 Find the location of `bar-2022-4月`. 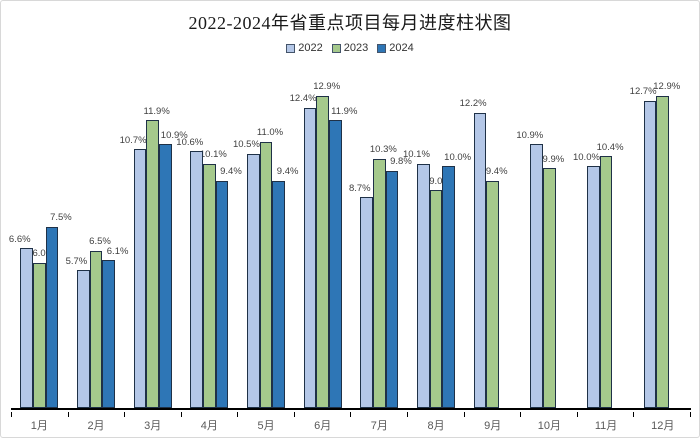

bar-2022-4月 is located at coordinates (197, 279).